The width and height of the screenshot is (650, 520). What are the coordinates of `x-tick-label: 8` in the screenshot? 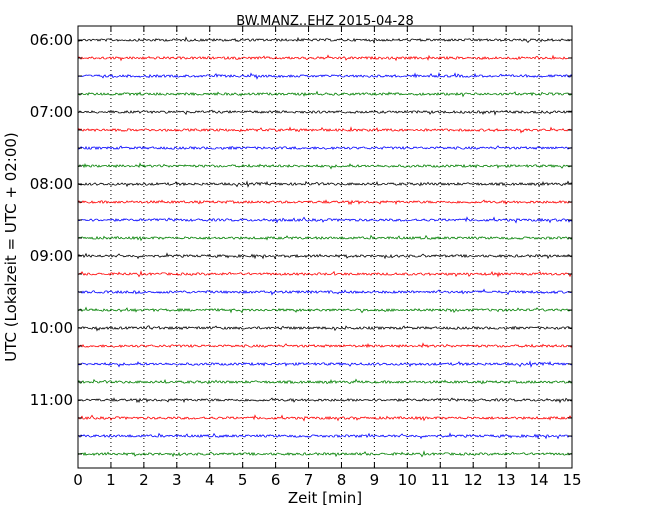 It's located at (342, 480).